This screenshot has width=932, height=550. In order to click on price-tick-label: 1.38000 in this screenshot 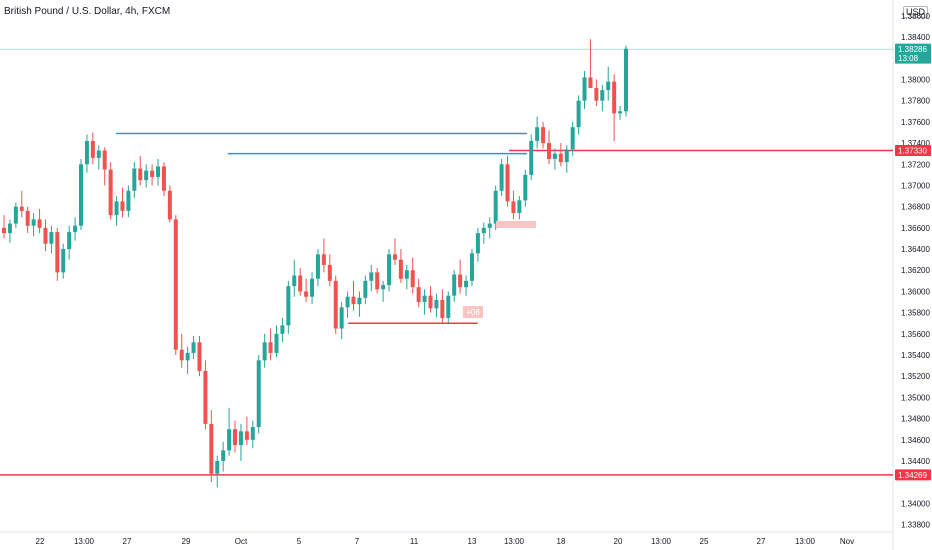, I will do `click(915, 79)`.